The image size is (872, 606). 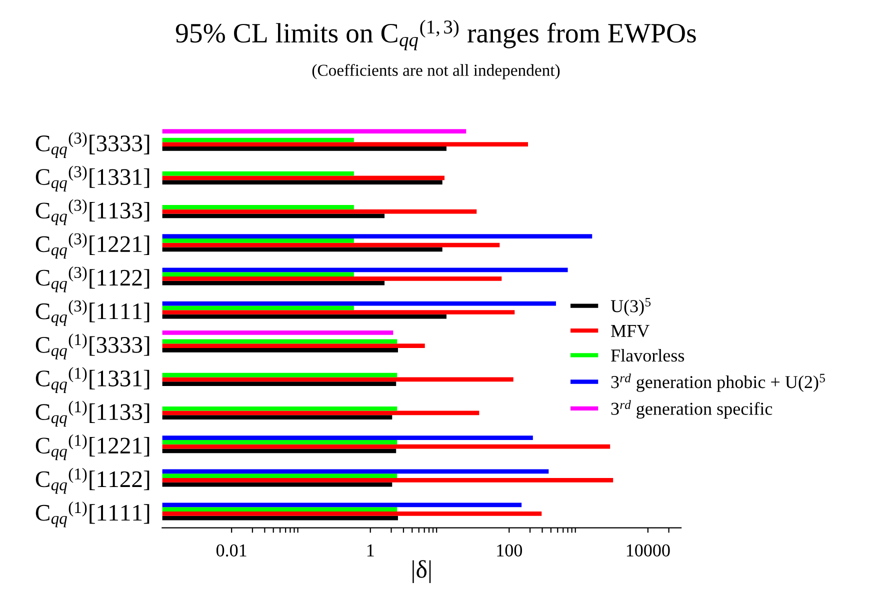 What do you see at coordinates (370, 550) in the screenshot?
I see `x-tick-label: 1` at bounding box center [370, 550].